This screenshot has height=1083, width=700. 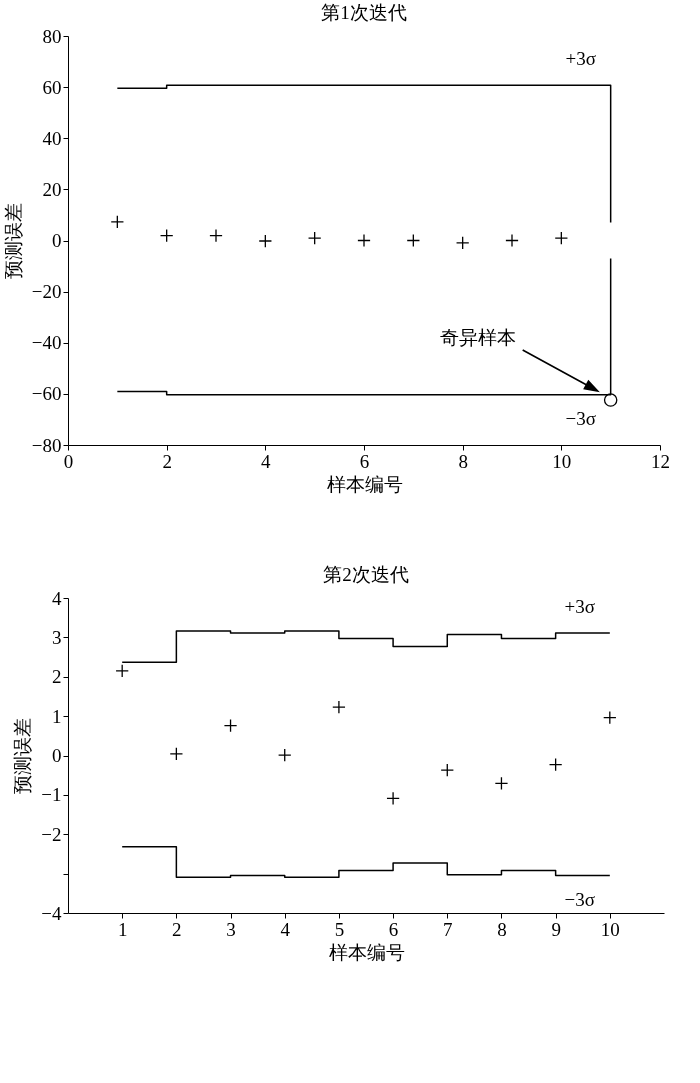 I want to click on x-tick-label: 12, so click(x=660, y=461).